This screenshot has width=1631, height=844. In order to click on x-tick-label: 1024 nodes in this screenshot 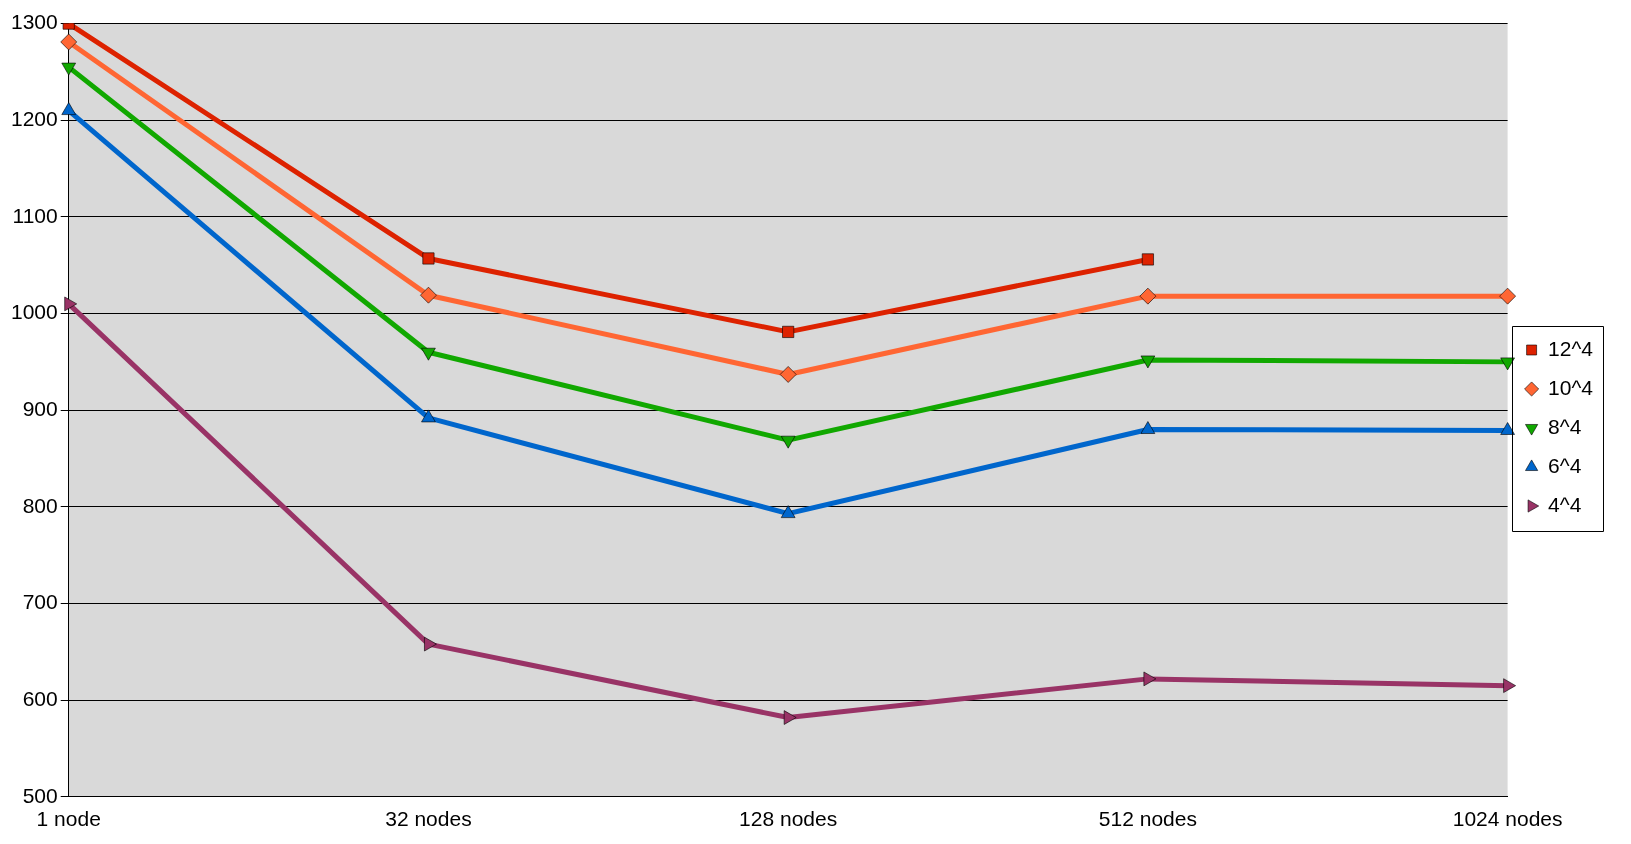, I will do `click(1507, 819)`.